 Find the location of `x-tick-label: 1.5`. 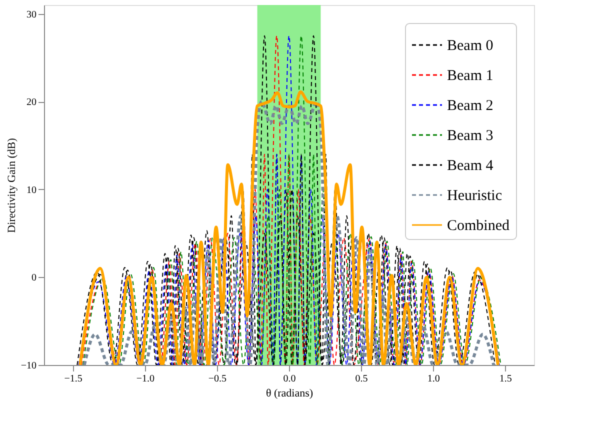

x-tick-label: 1.5 is located at coordinates (505, 379).